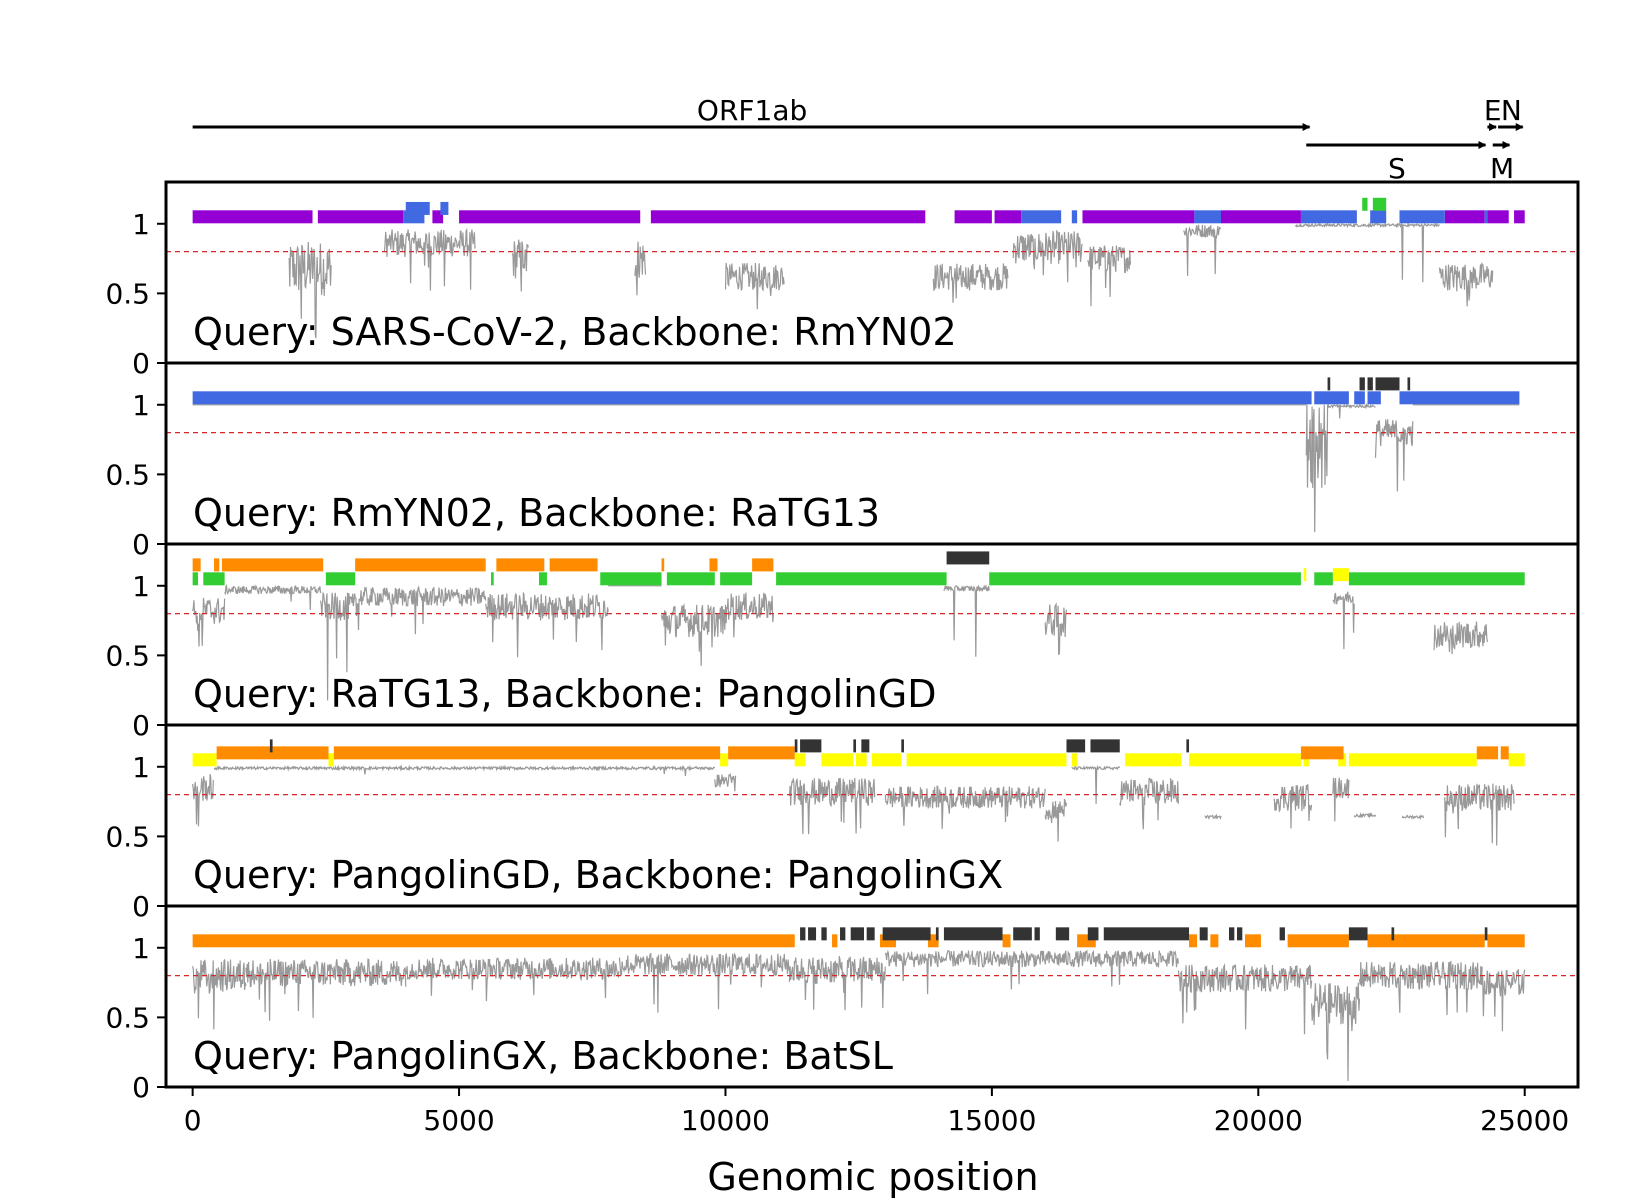 Image resolution: width=1650 pixels, height=1200 pixels. Describe the element at coordinates (1258, 1120) in the screenshot. I see `x-tick-label: 20000` at that location.